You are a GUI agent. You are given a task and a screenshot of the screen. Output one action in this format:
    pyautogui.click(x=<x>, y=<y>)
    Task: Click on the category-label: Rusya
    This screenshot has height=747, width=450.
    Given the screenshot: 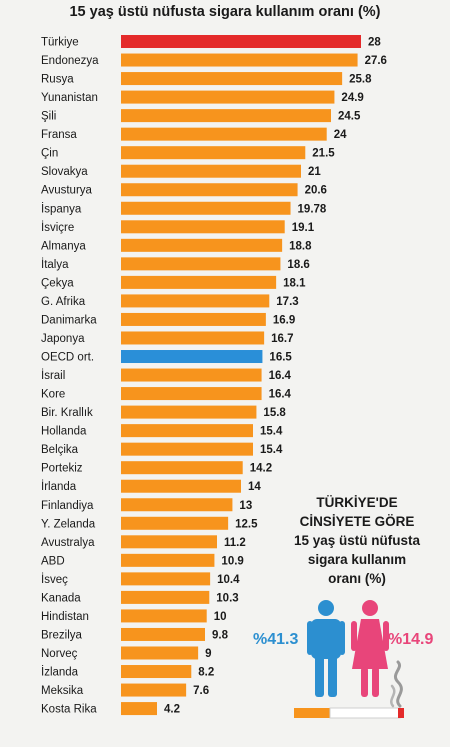 What is the action you would take?
    pyautogui.click(x=57, y=80)
    